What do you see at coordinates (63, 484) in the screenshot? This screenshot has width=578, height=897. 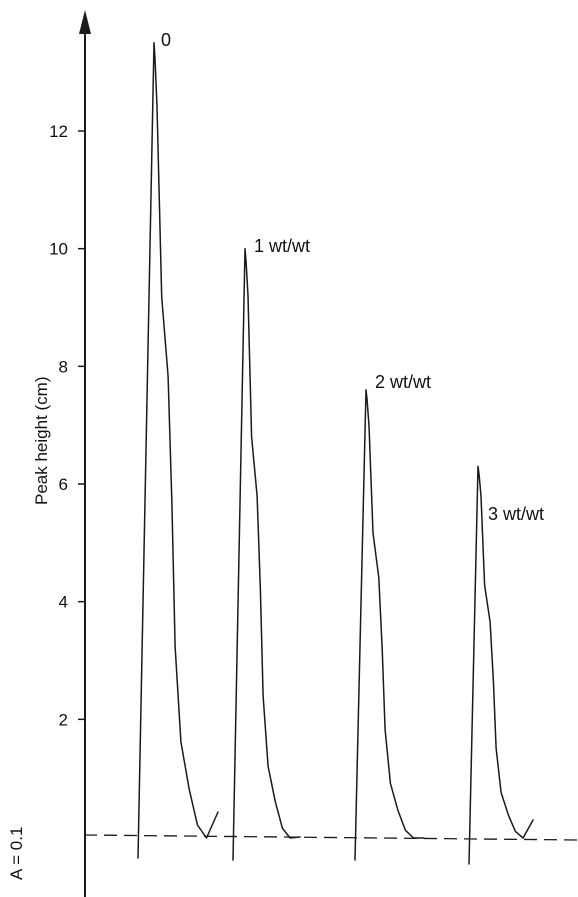 I see `y-tick-label-6: 6` at bounding box center [63, 484].